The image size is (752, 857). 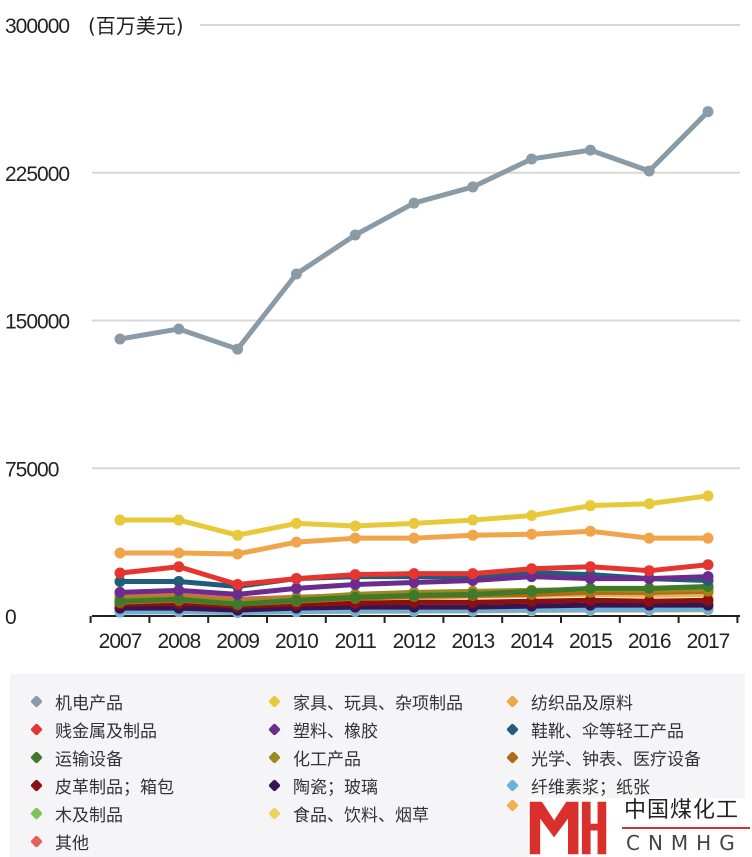 What do you see at coordinates (120, 641) in the screenshot?
I see `x-tick-label: 2007` at bounding box center [120, 641].